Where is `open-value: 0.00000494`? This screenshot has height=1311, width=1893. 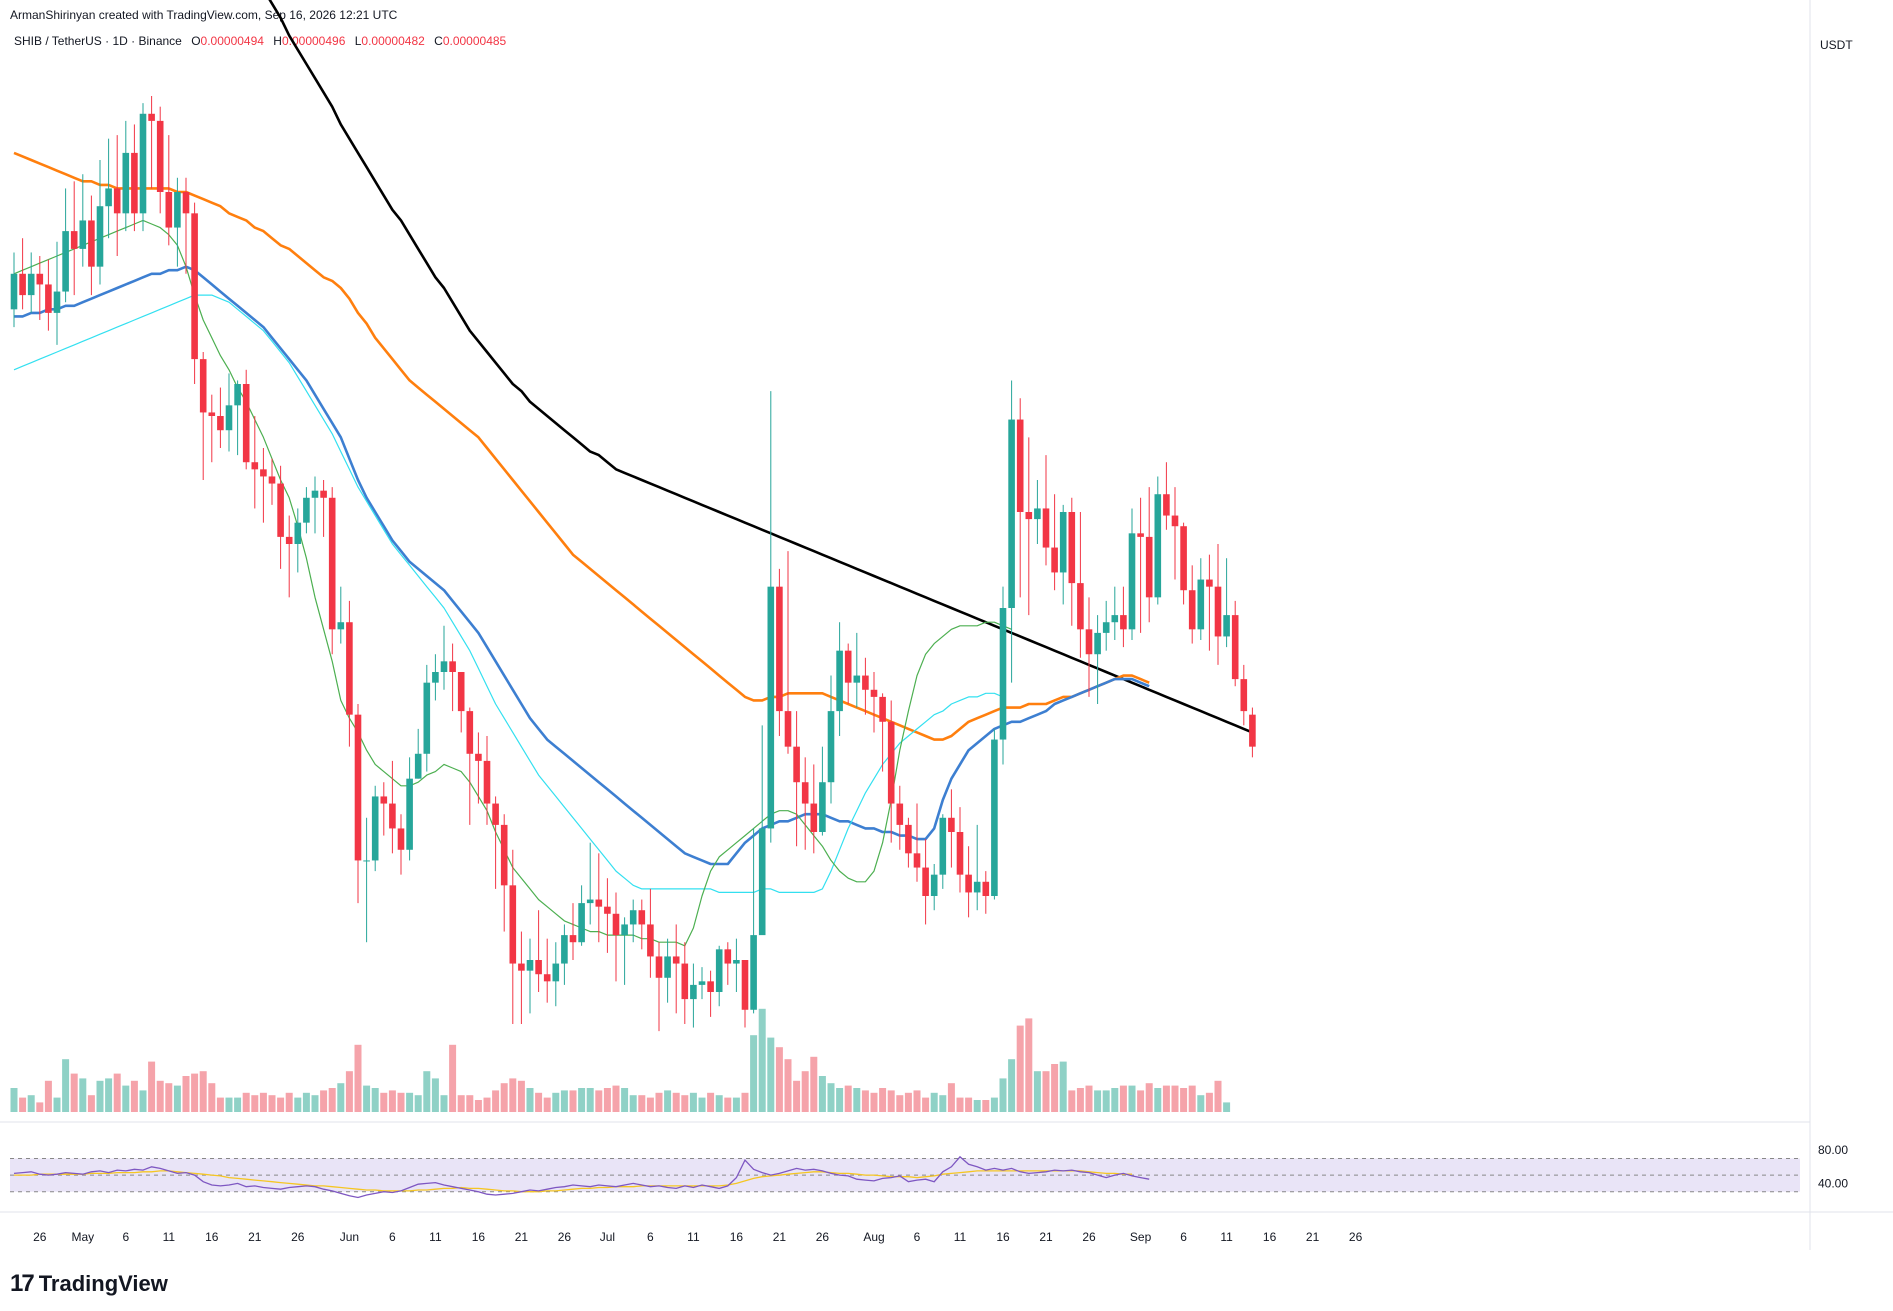
open-value: 0.00000494 is located at coordinates (232, 41).